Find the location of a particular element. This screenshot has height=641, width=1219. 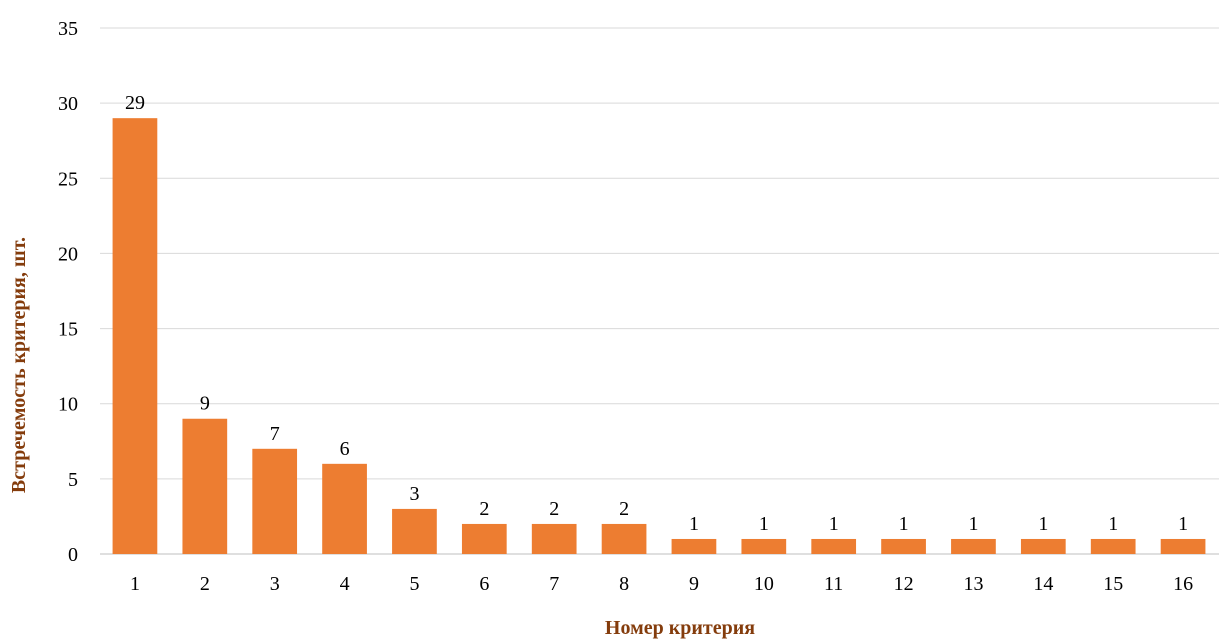

y-tick-label: 10 is located at coordinates (68, 405).